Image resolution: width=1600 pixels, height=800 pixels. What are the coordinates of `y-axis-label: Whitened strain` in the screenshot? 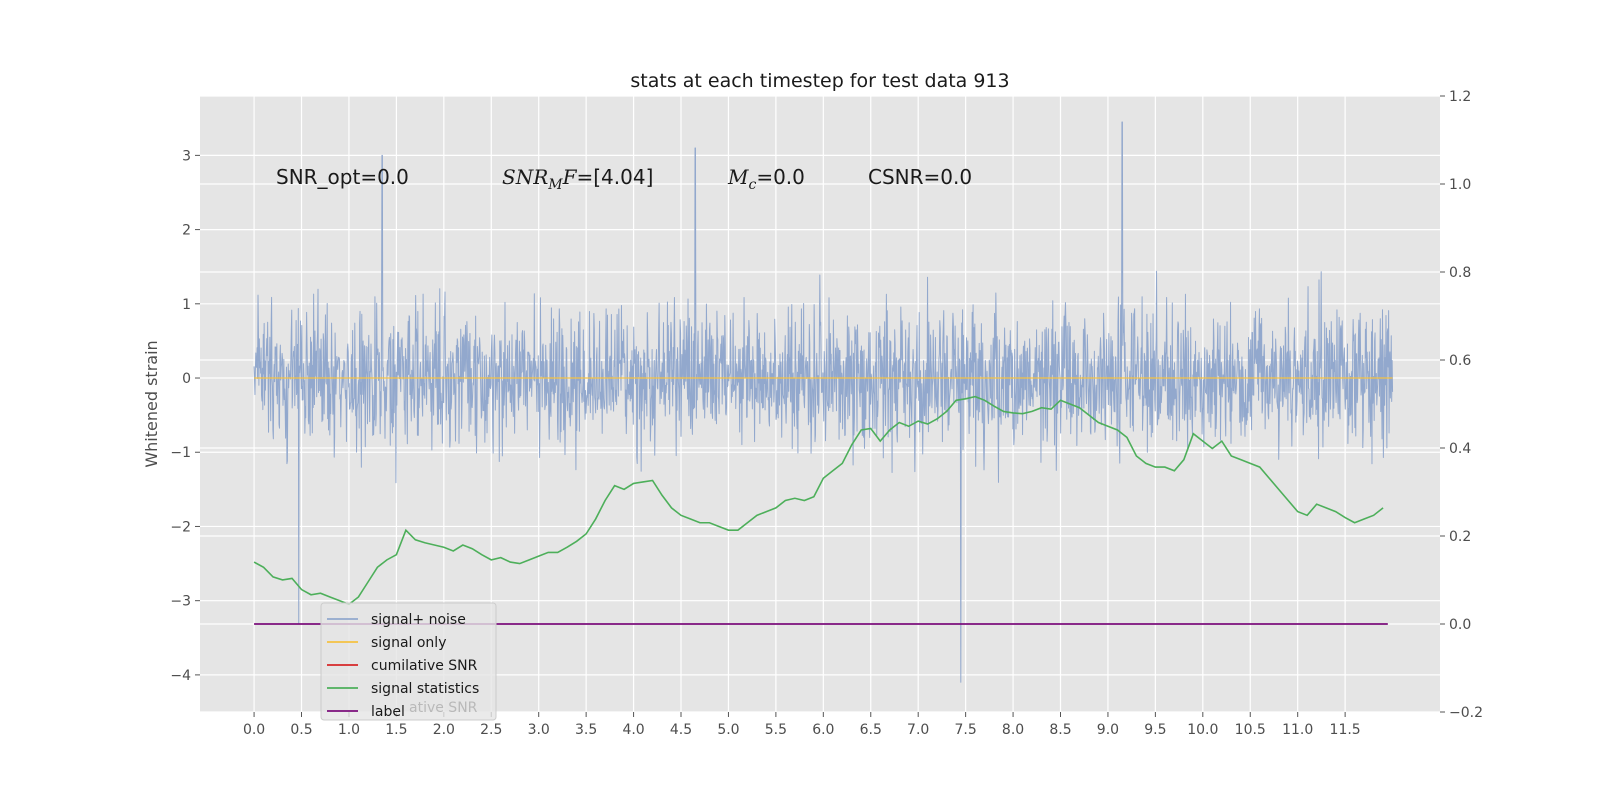 It's located at (151, 403).